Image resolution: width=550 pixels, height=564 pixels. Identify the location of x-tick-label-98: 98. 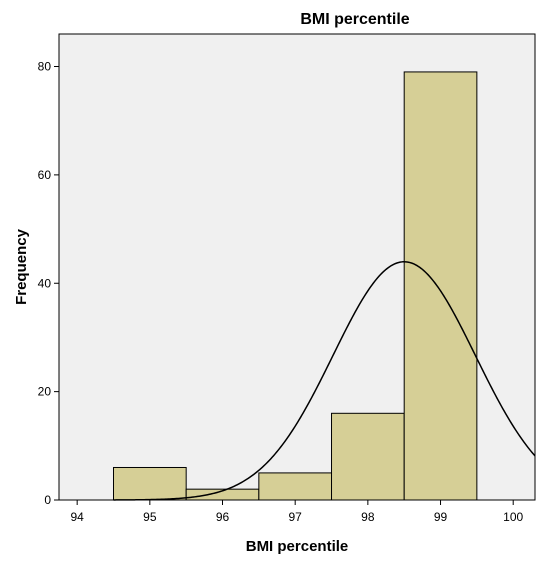
(368, 517).